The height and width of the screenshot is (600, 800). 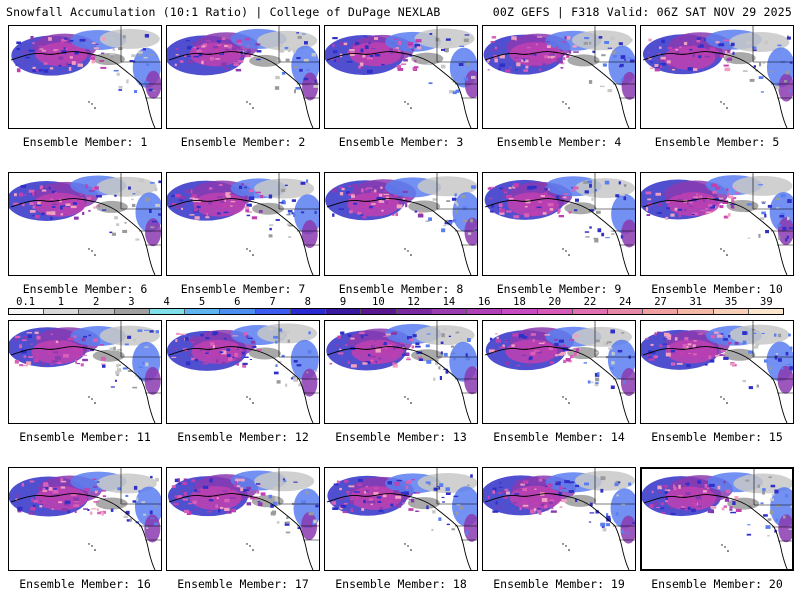 What do you see at coordinates (559, 289) in the screenshot?
I see `ensemble-member-label: Ensemble Member: 9` at bounding box center [559, 289].